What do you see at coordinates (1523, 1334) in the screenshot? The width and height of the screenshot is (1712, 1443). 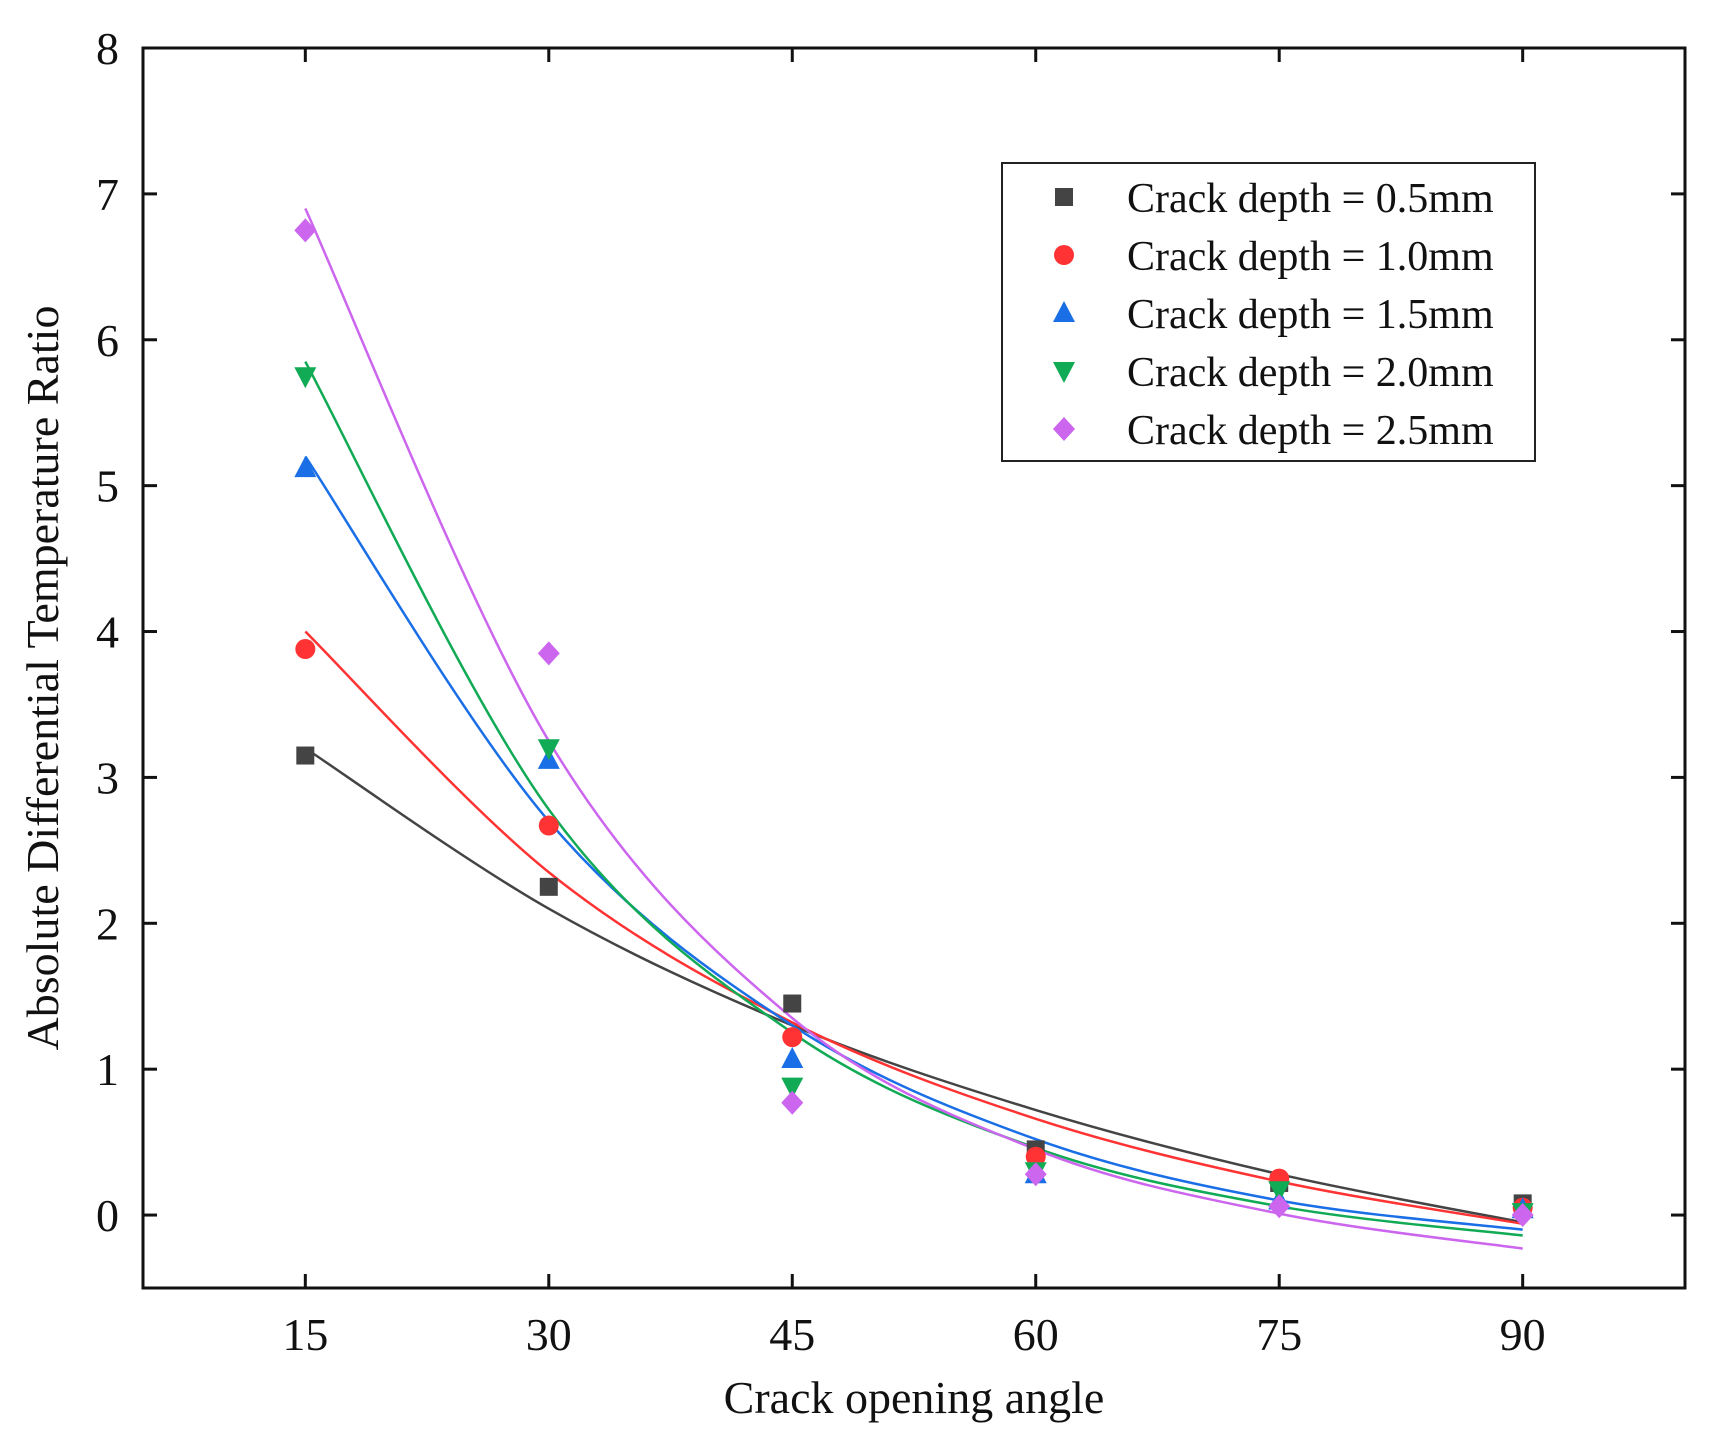 I see `x-tick-label: 90` at bounding box center [1523, 1334].